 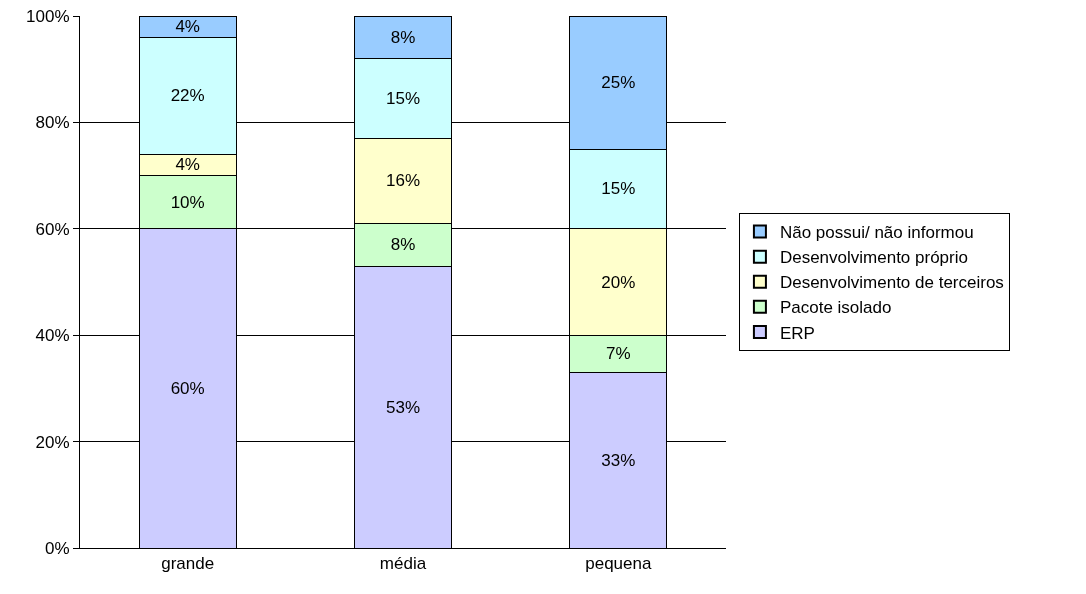 I want to click on legend-label: Desenvolvimento de terceiros, so click(x=891, y=283).